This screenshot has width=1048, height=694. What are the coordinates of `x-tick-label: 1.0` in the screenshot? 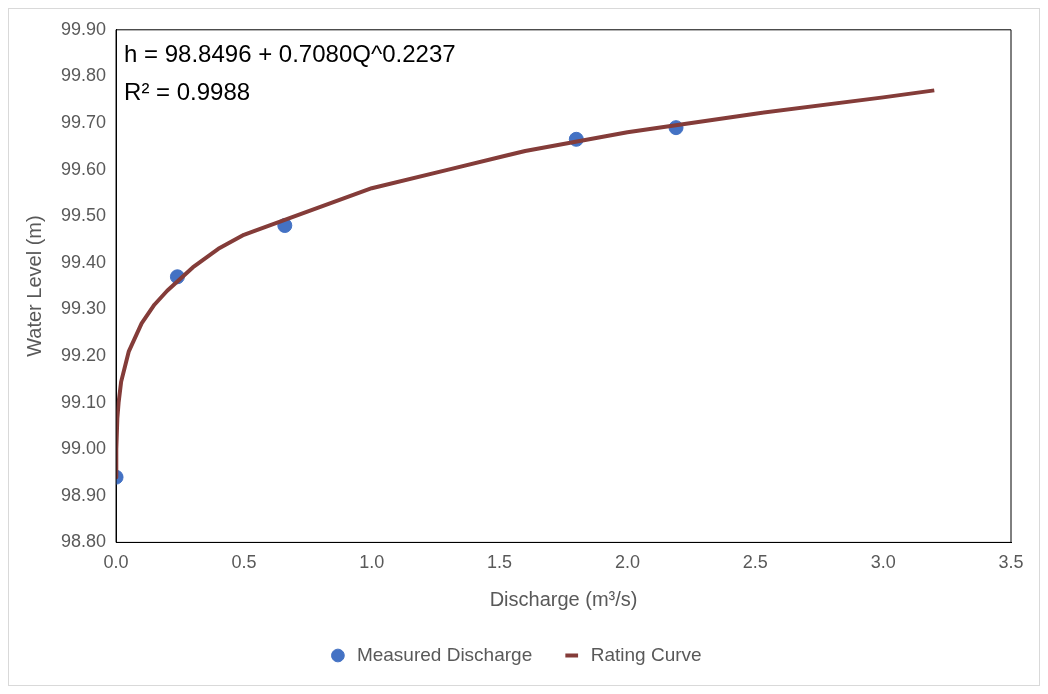 It's located at (372, 562).